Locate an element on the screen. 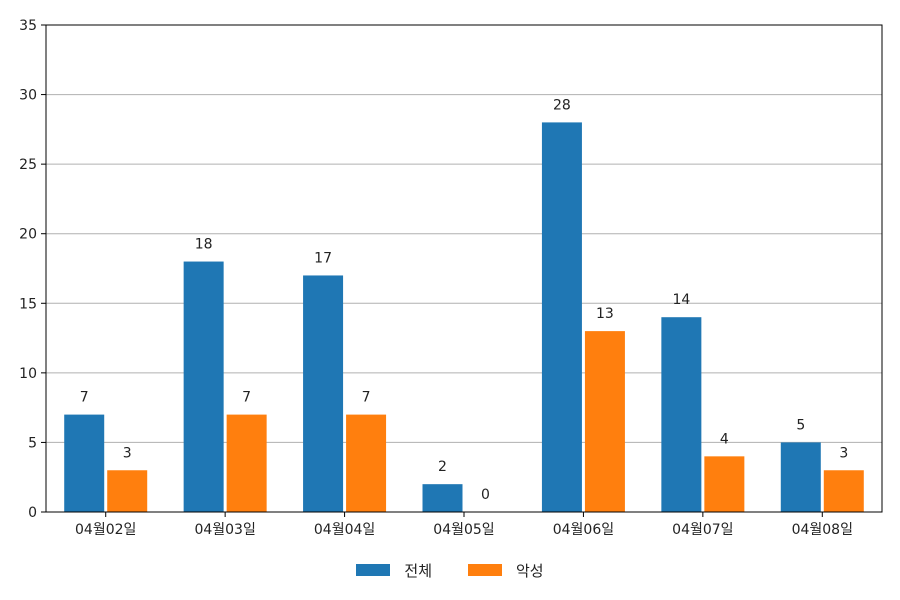 Image resolution: width=900 pixels, height=600 pixels. y-tick-label: 30 is located at coordinates (28, 96).